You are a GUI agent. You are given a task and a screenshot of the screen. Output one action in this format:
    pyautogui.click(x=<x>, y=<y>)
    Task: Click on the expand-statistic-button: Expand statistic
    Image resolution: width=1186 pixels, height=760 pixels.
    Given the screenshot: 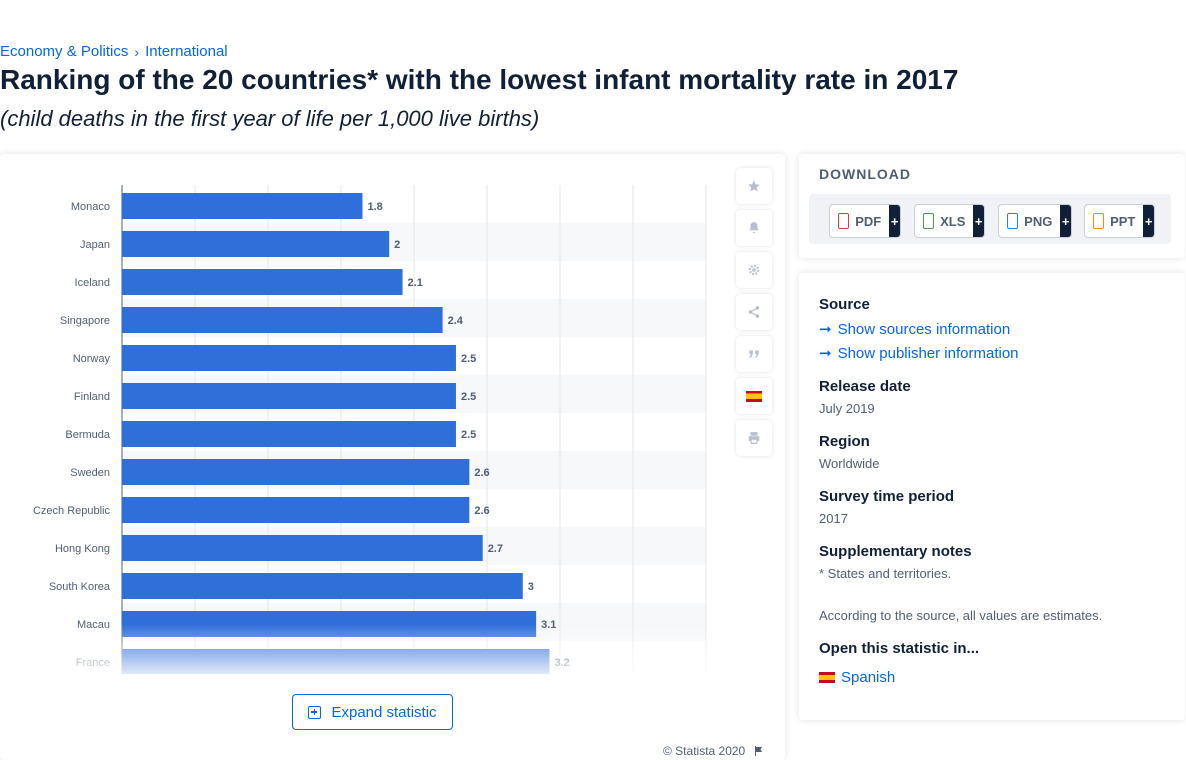 What is the action you would take?
    pyautogui.click(x=372, y=712)
    